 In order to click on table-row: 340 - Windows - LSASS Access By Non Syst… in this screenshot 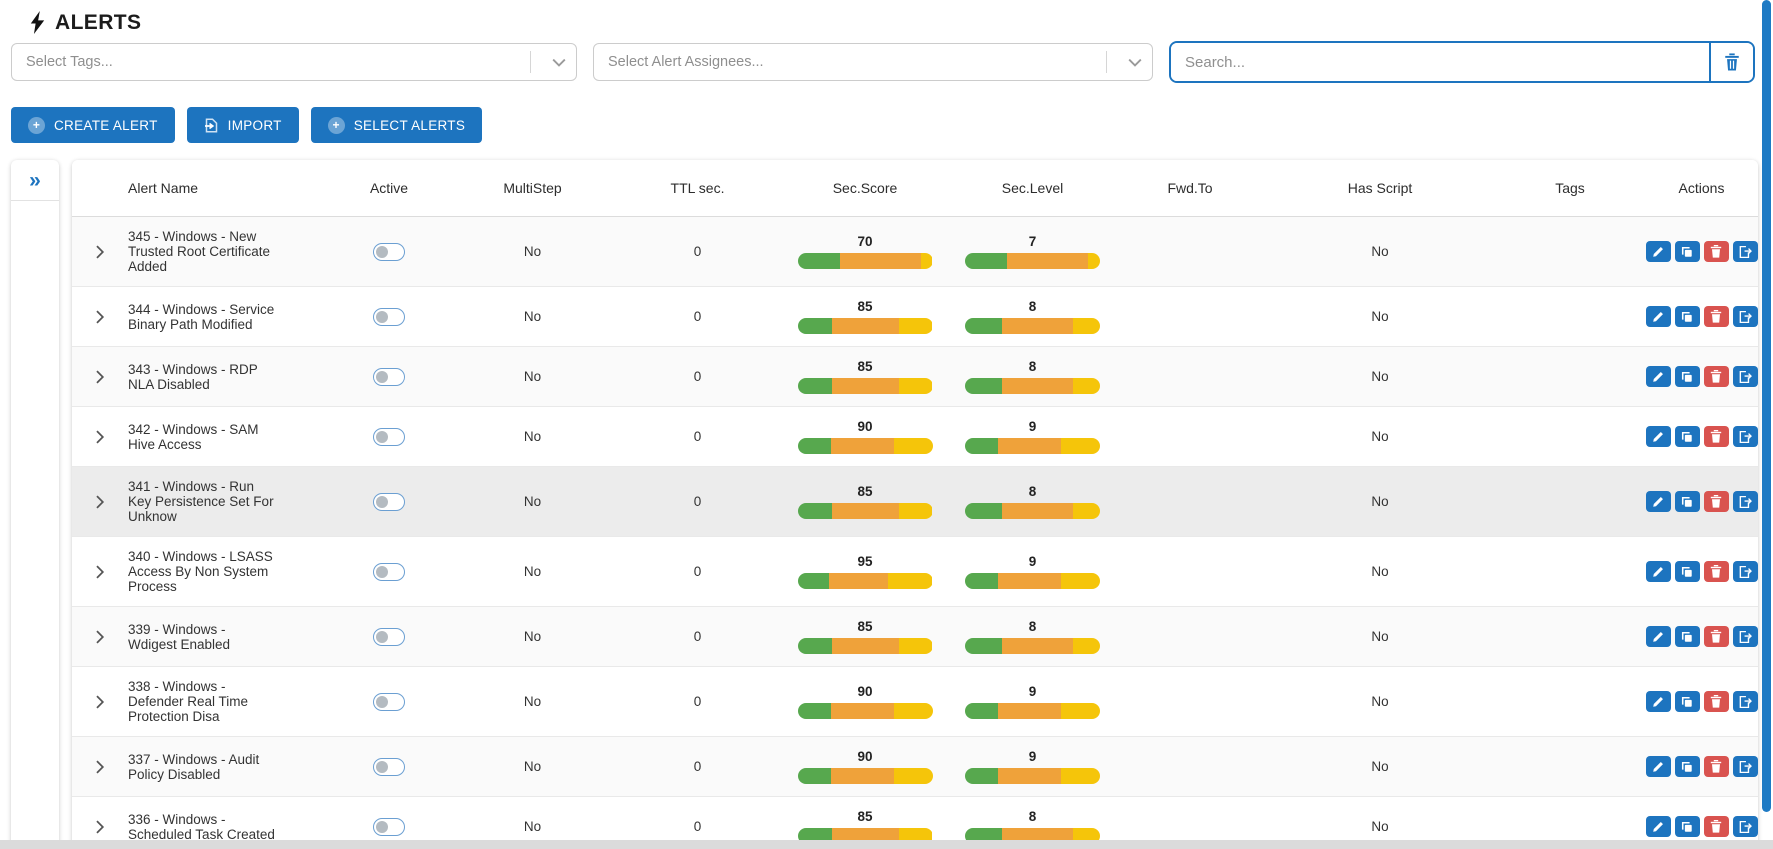, I will do `click(915, 572)`.